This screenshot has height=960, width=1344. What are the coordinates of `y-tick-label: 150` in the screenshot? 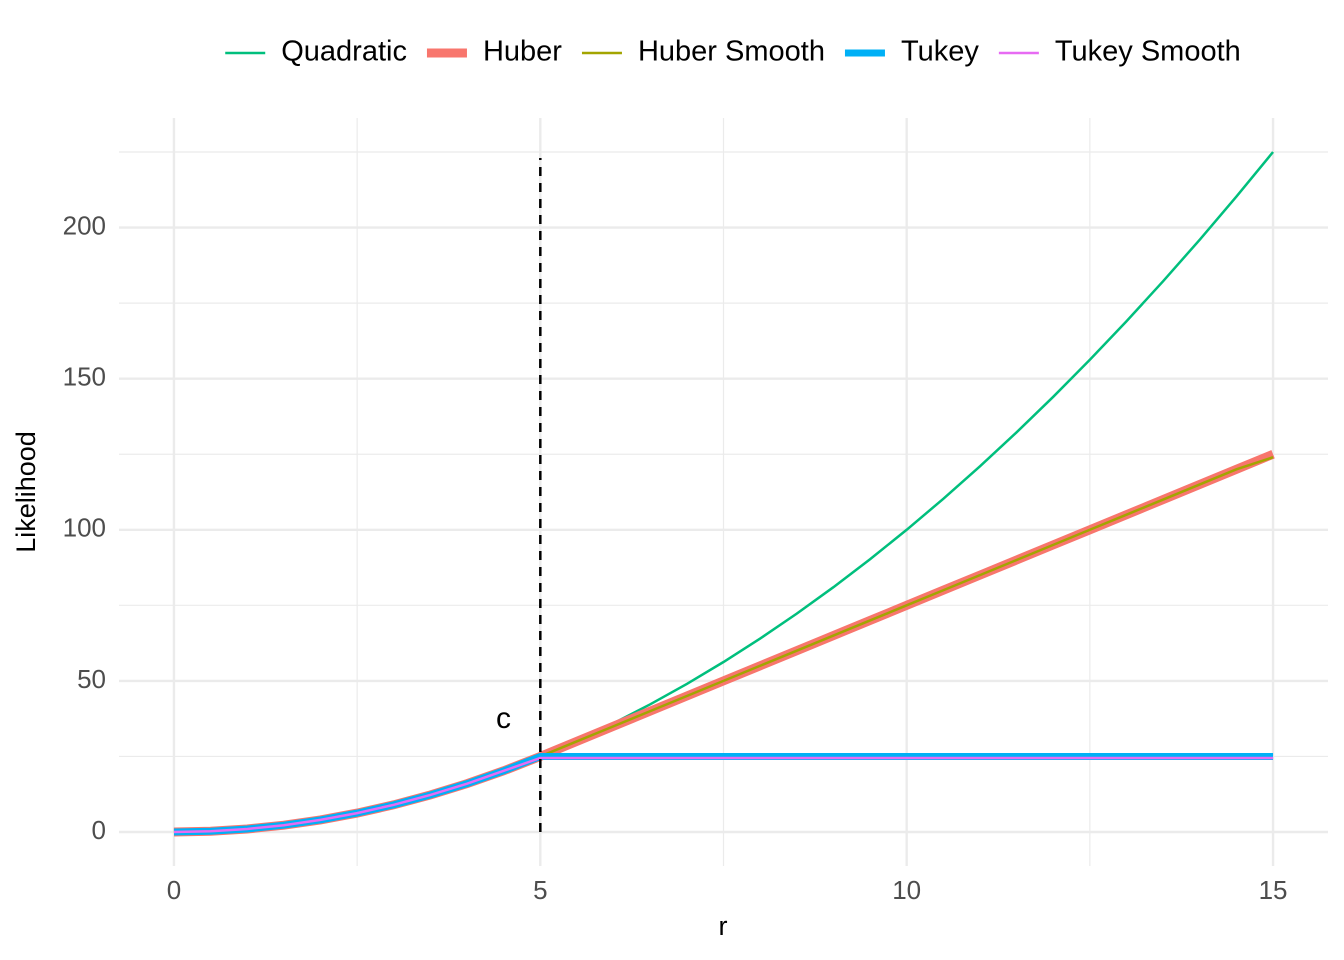 It's located at (84, 377).